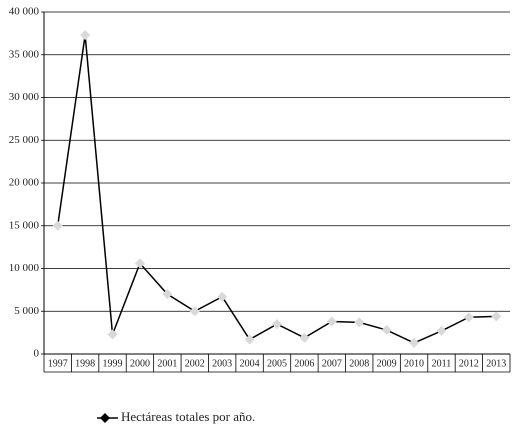  What do you see at coordinates (277, 363) in the screenshot?
I see `x-tick-label: 2005` at bounding box center [277, 363].